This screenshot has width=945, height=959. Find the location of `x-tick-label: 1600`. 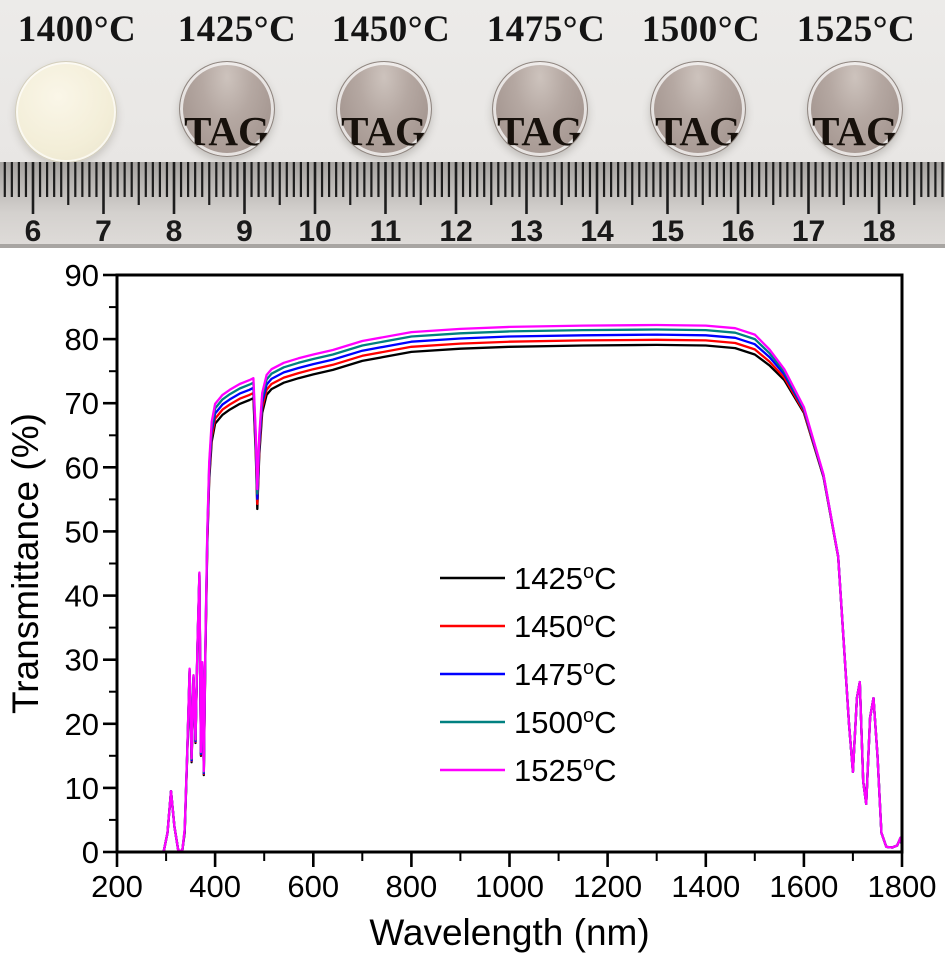

x-tick-label: 1600 is located at coordinates (803, 886).